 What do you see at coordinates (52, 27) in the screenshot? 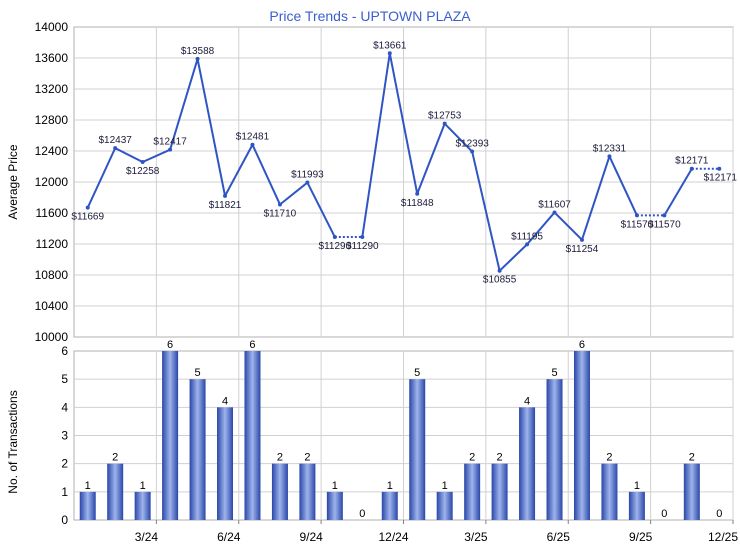
I see `price-y-tick-label: 14000` at bounding box center [52, 27].